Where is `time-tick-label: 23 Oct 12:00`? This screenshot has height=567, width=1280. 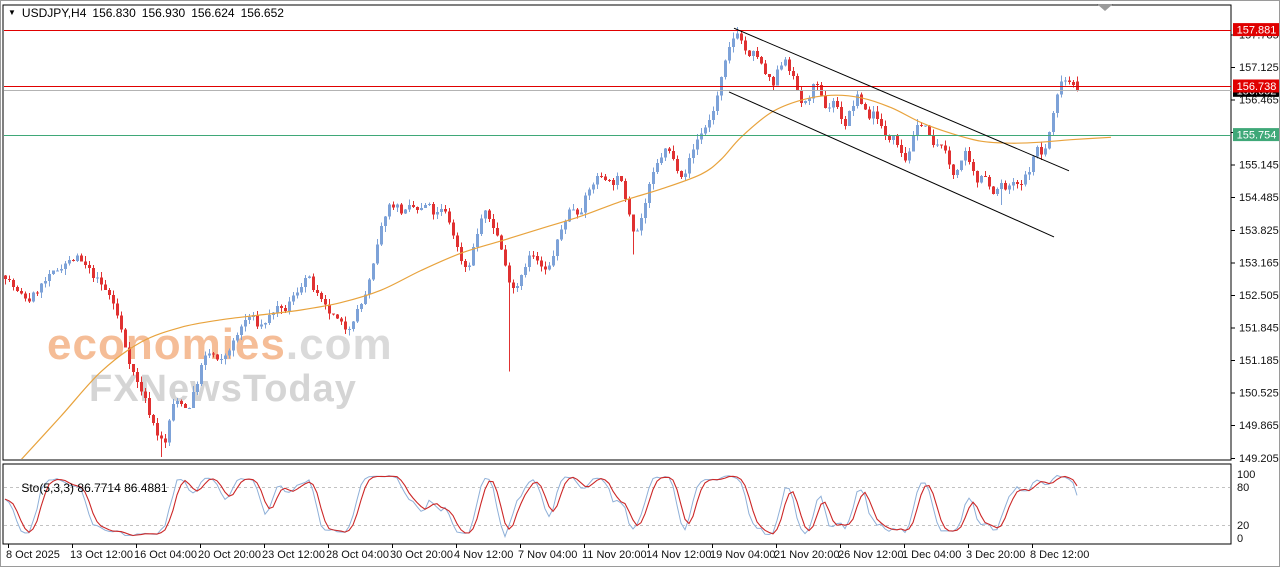
time-tick-label: 23 Oct 12:00 is located at coordinates (293, 555).